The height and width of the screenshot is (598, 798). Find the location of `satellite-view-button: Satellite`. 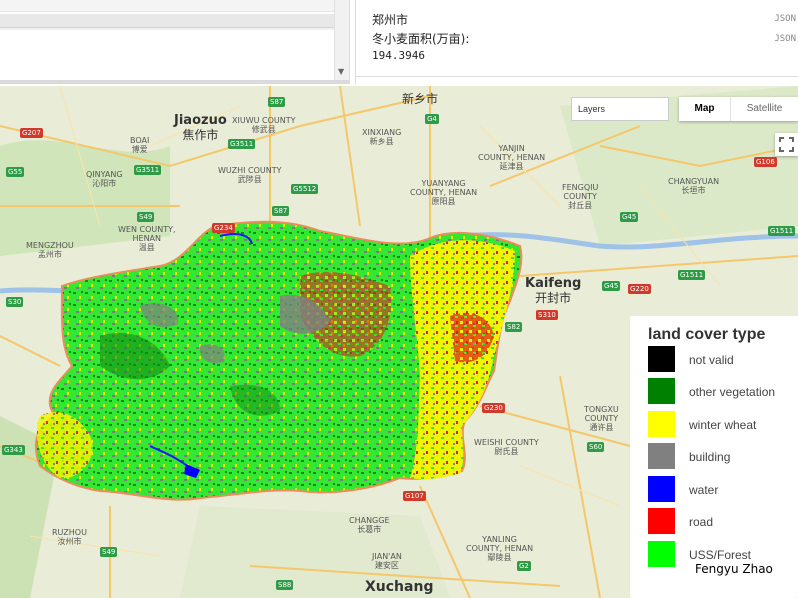

satellite-view-button: Satellite is located at coordinates (764, 108).